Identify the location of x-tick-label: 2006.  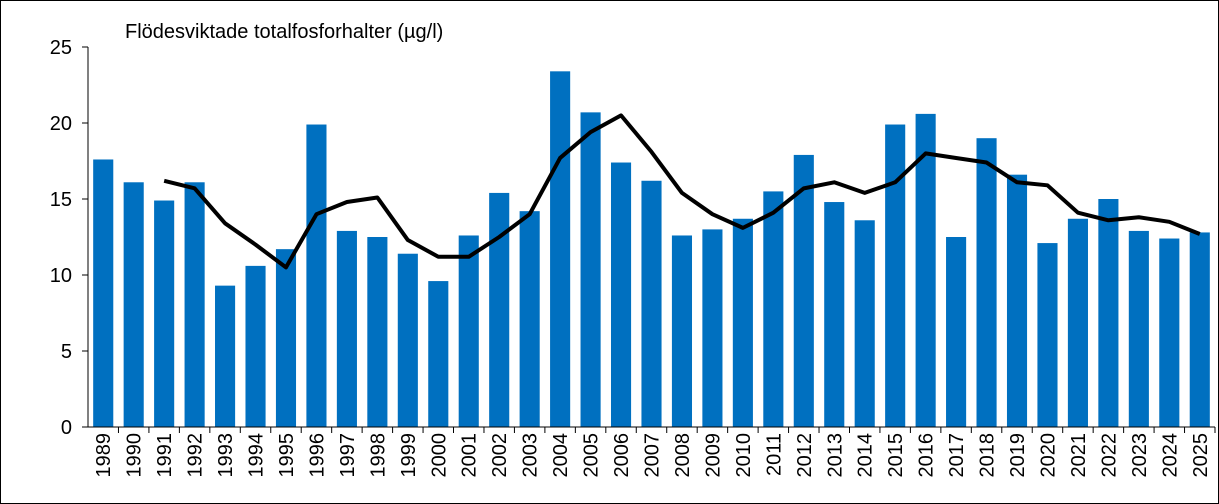
(622, 455).